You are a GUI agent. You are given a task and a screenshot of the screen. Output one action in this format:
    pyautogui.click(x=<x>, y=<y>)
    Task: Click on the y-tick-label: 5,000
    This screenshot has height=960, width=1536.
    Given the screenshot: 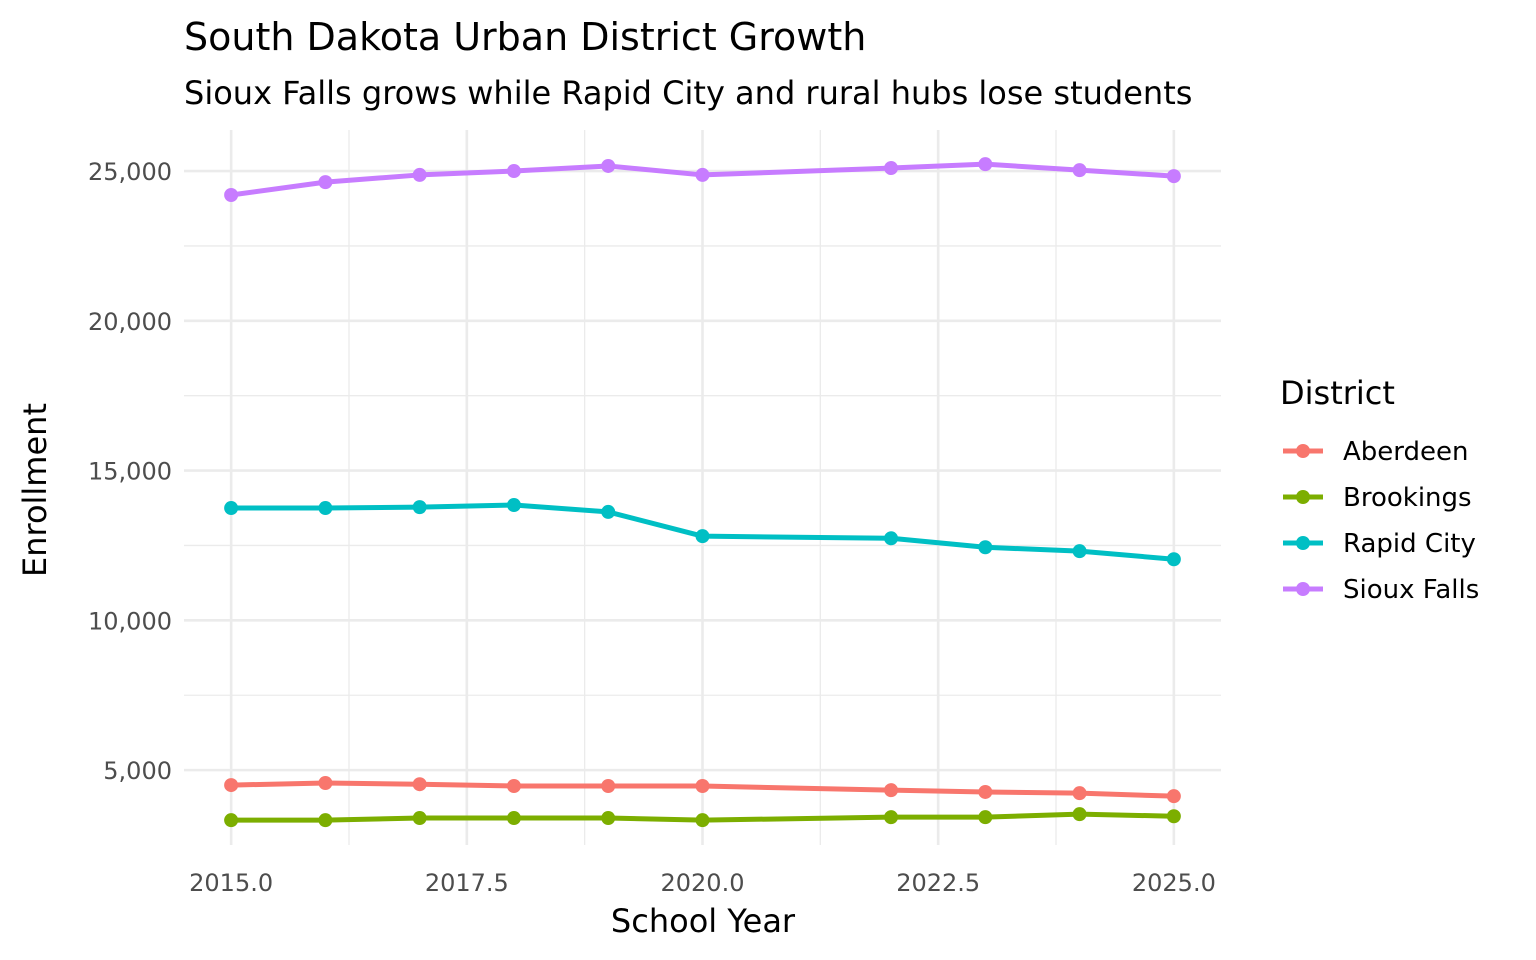 What is the action you would take?
    pyautogui.click(x=137, y=771)
    